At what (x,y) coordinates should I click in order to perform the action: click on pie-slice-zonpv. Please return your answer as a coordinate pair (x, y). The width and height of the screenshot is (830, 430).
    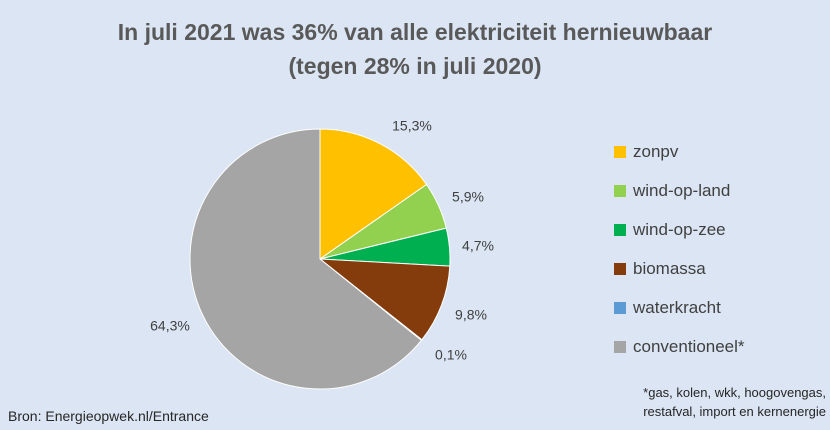
    Looking at the image, I should click on (373, 194).